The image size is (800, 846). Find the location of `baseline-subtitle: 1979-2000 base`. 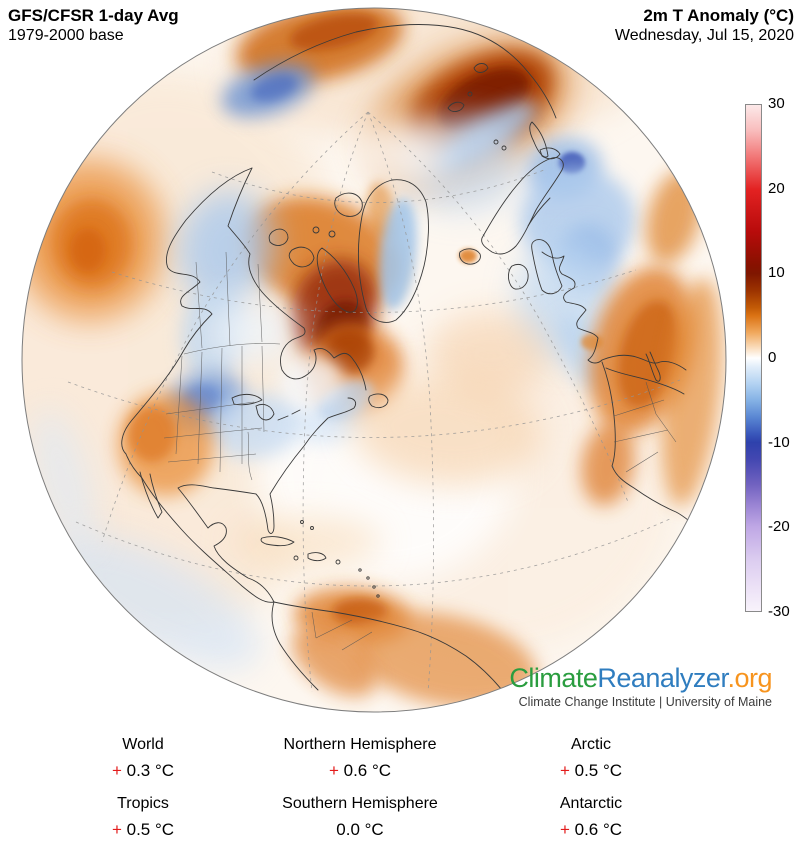

baseline-subtitle: 1979-2000 base is located at coordinates (66, 36).